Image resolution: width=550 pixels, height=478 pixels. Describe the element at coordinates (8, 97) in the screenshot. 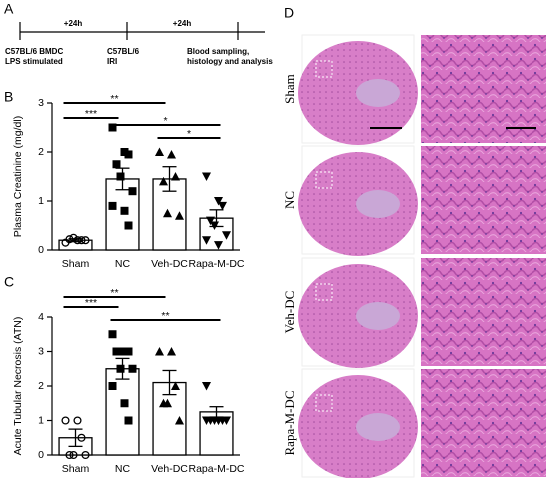

I see `panel-label: B` at that location.